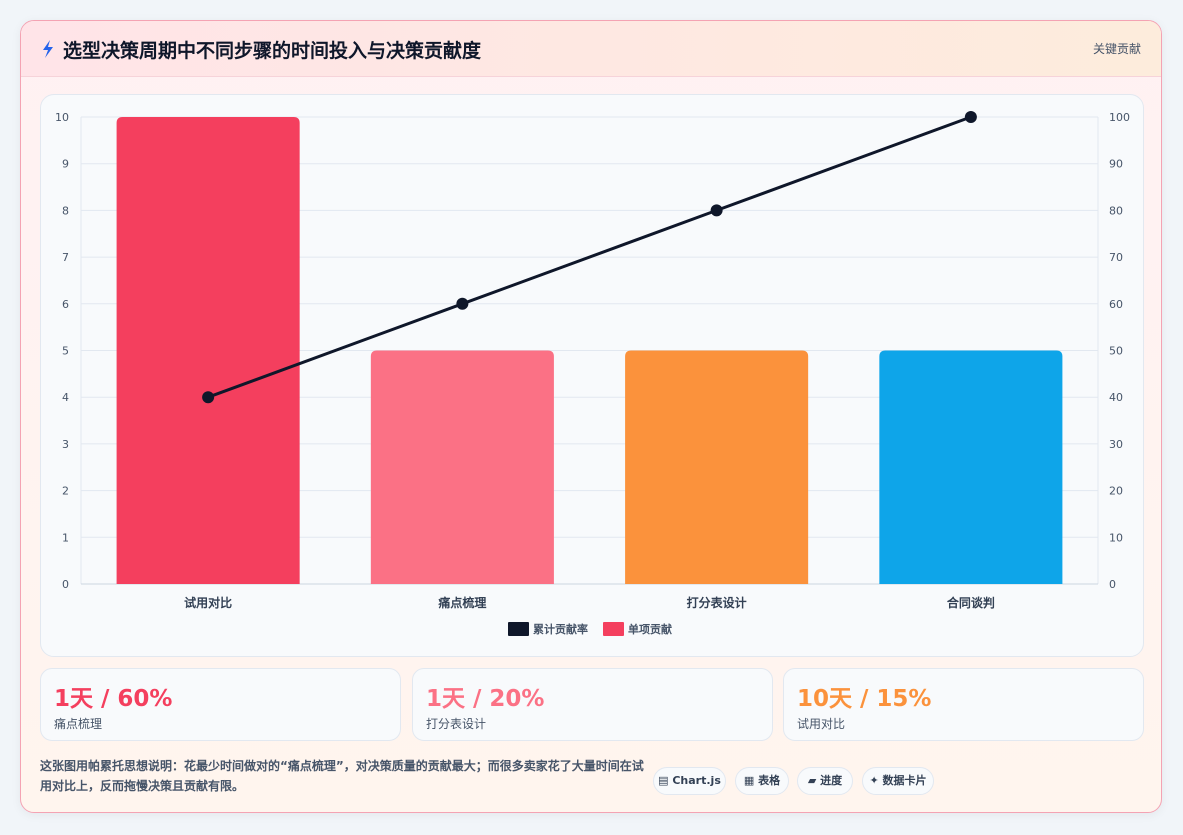 The image size is (1183, 835). I want to click on chip-datacard: ✦ 数据卡片, so click(898, 781).